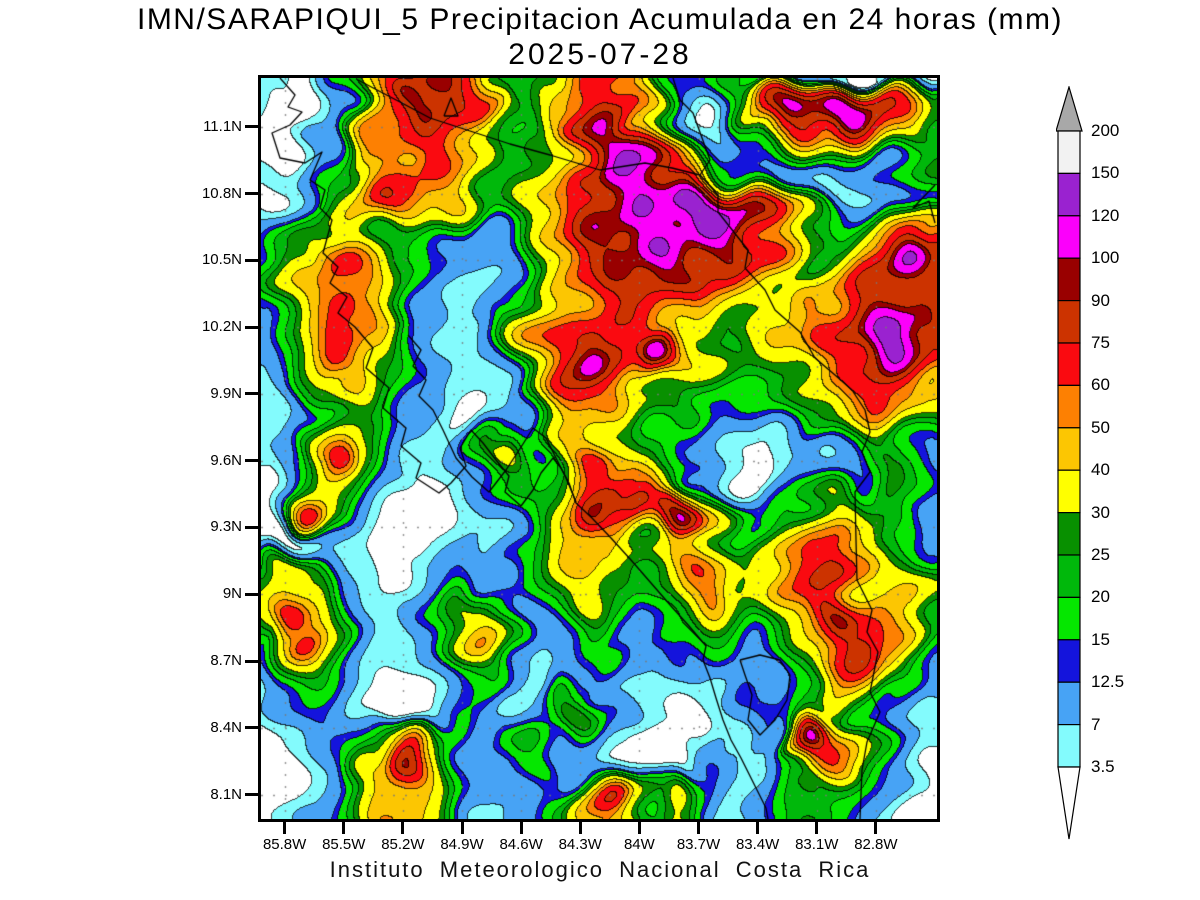  I want to click on lon-tick-label: 85.5W, so click(344, 844).